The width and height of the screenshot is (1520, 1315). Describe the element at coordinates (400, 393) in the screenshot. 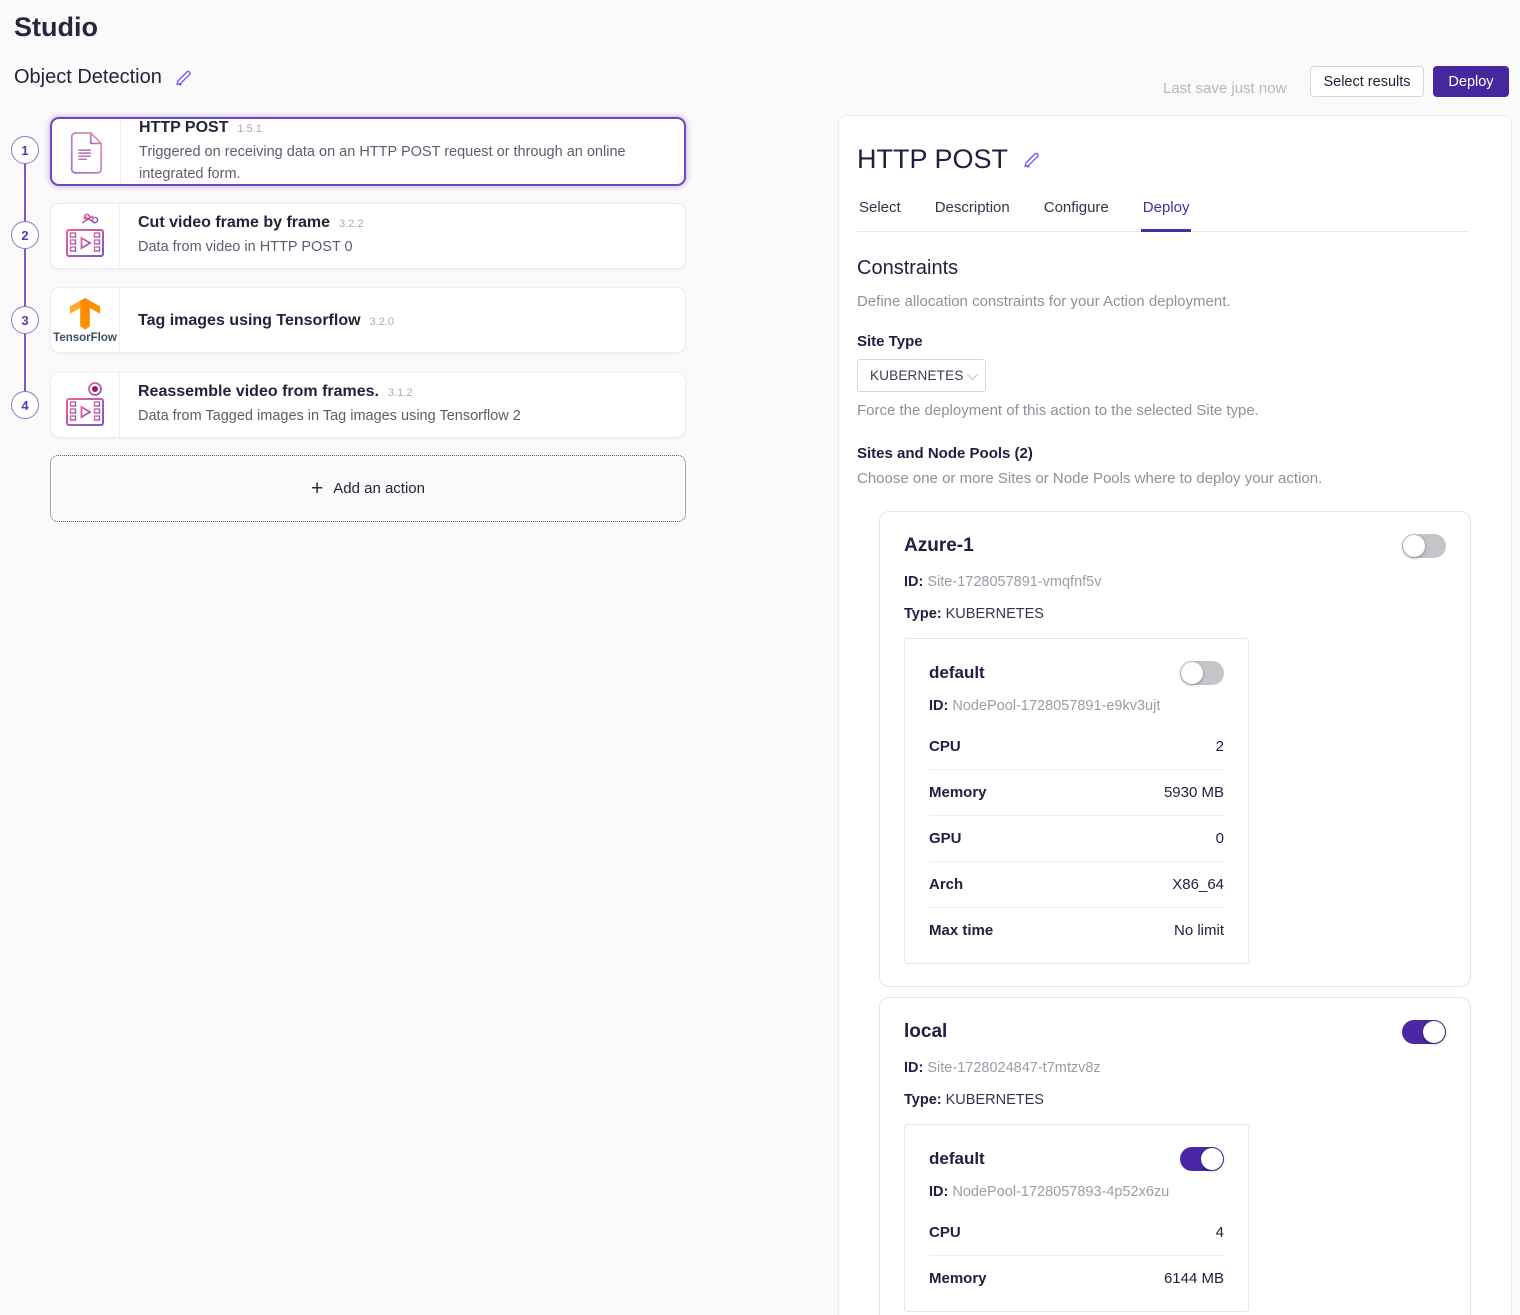

I see `step-version: 3.1.2` at that location.